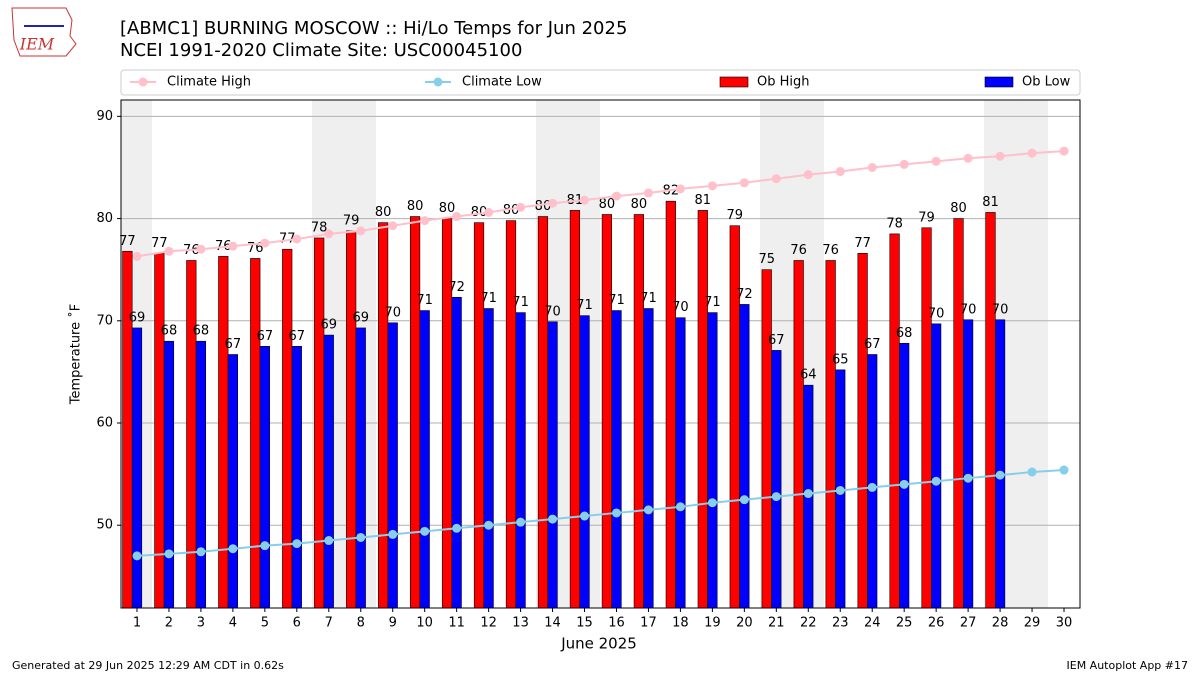  I want to click on x-tick-label: 13, so click(520, 623).